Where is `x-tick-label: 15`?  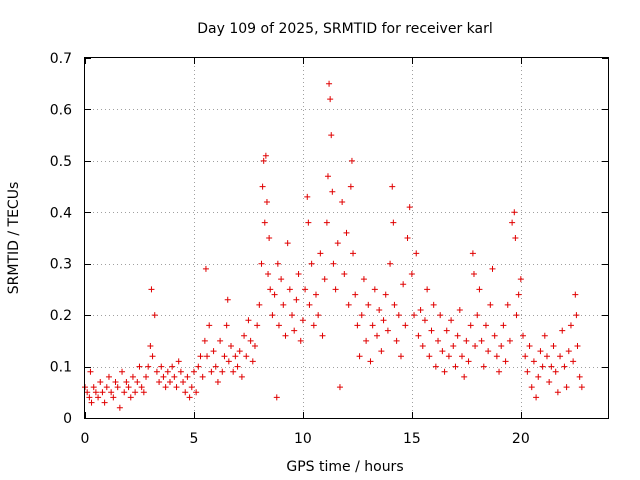
x-tick-label: 15 is located at coordinates (412, 439).